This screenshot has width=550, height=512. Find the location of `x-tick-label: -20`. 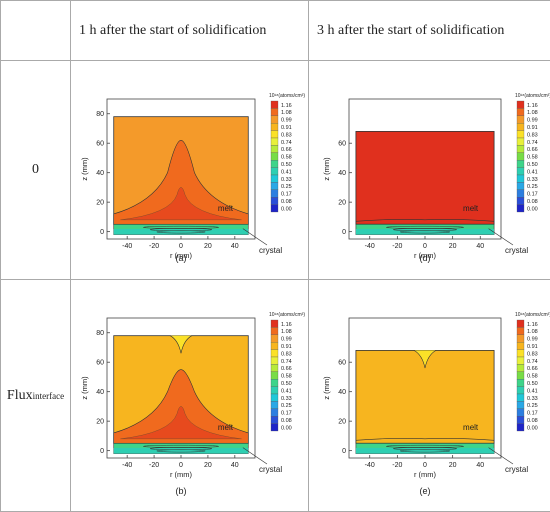

x-tick-label: -20 is located at coordinates (154, 465).